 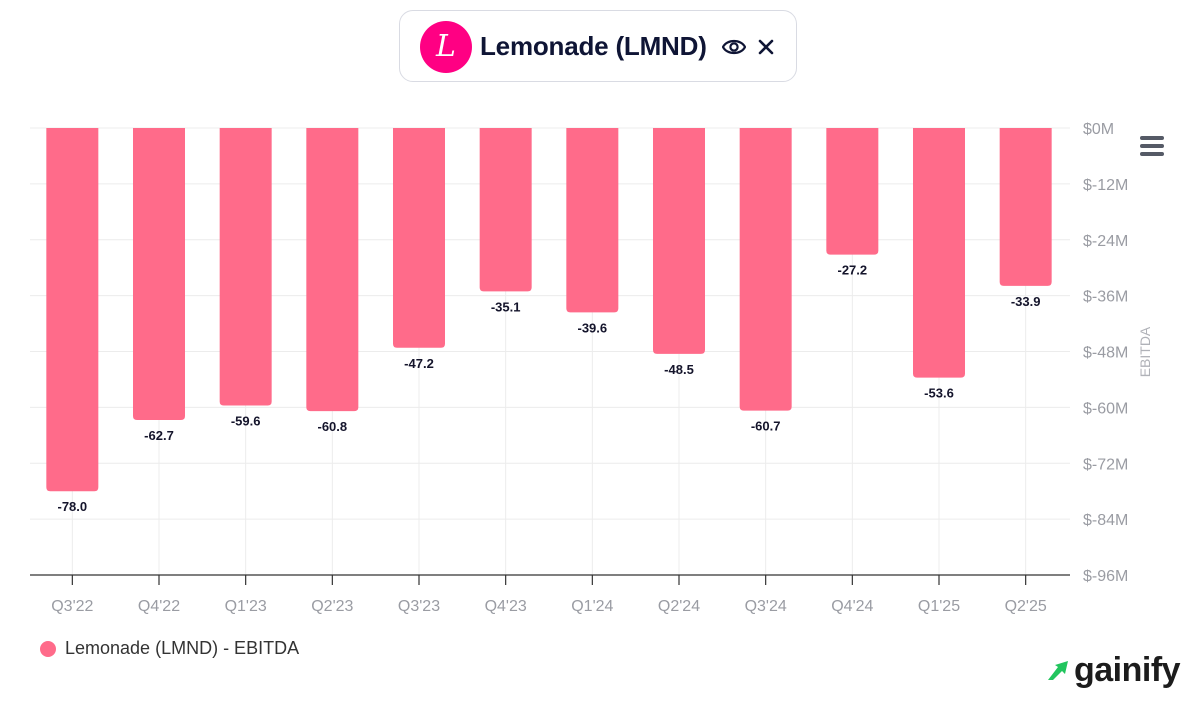 What do you see at coordinates (446, 47) in the screenshot?
I see `lemonade-logo: L` at bounding box center [446, 47].